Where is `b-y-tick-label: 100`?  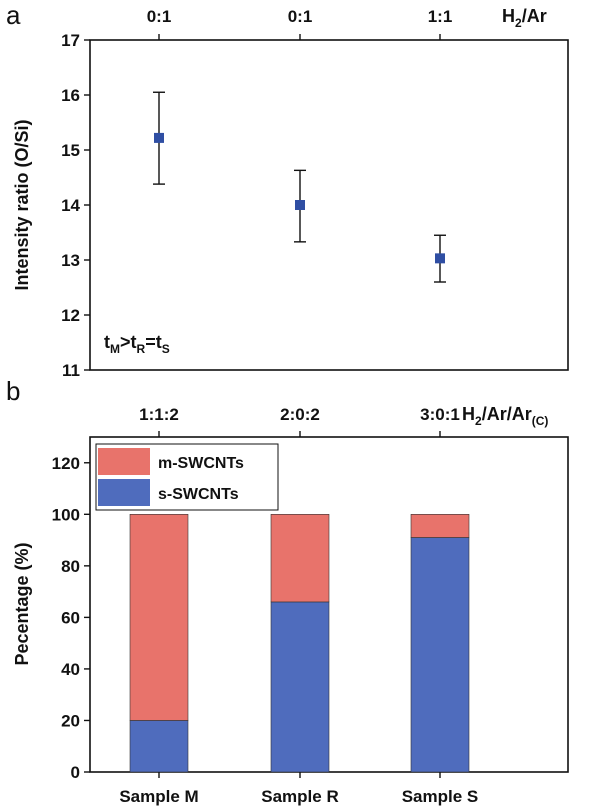
b-y-tick-label: 100 is located at coordinates (66, 514).